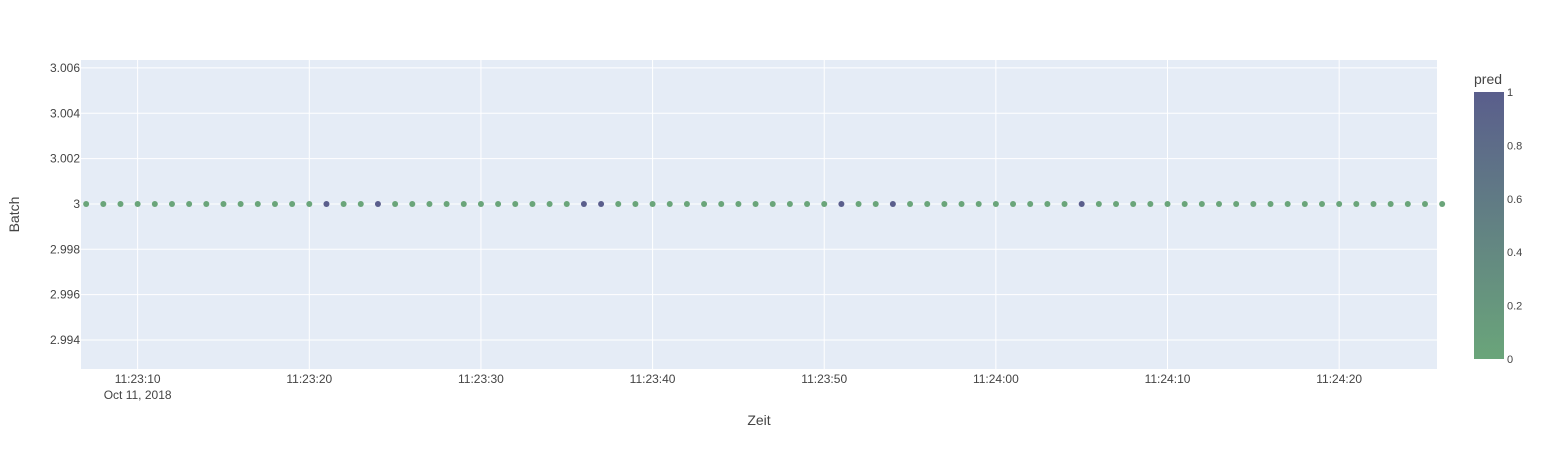 The width and height of the screenshot is (1546, 455). What do you see at coordinates (138, 395) in the screenshot?
I see `x-date-label: Oct 11, 2018` at bounding box center [138, 395].